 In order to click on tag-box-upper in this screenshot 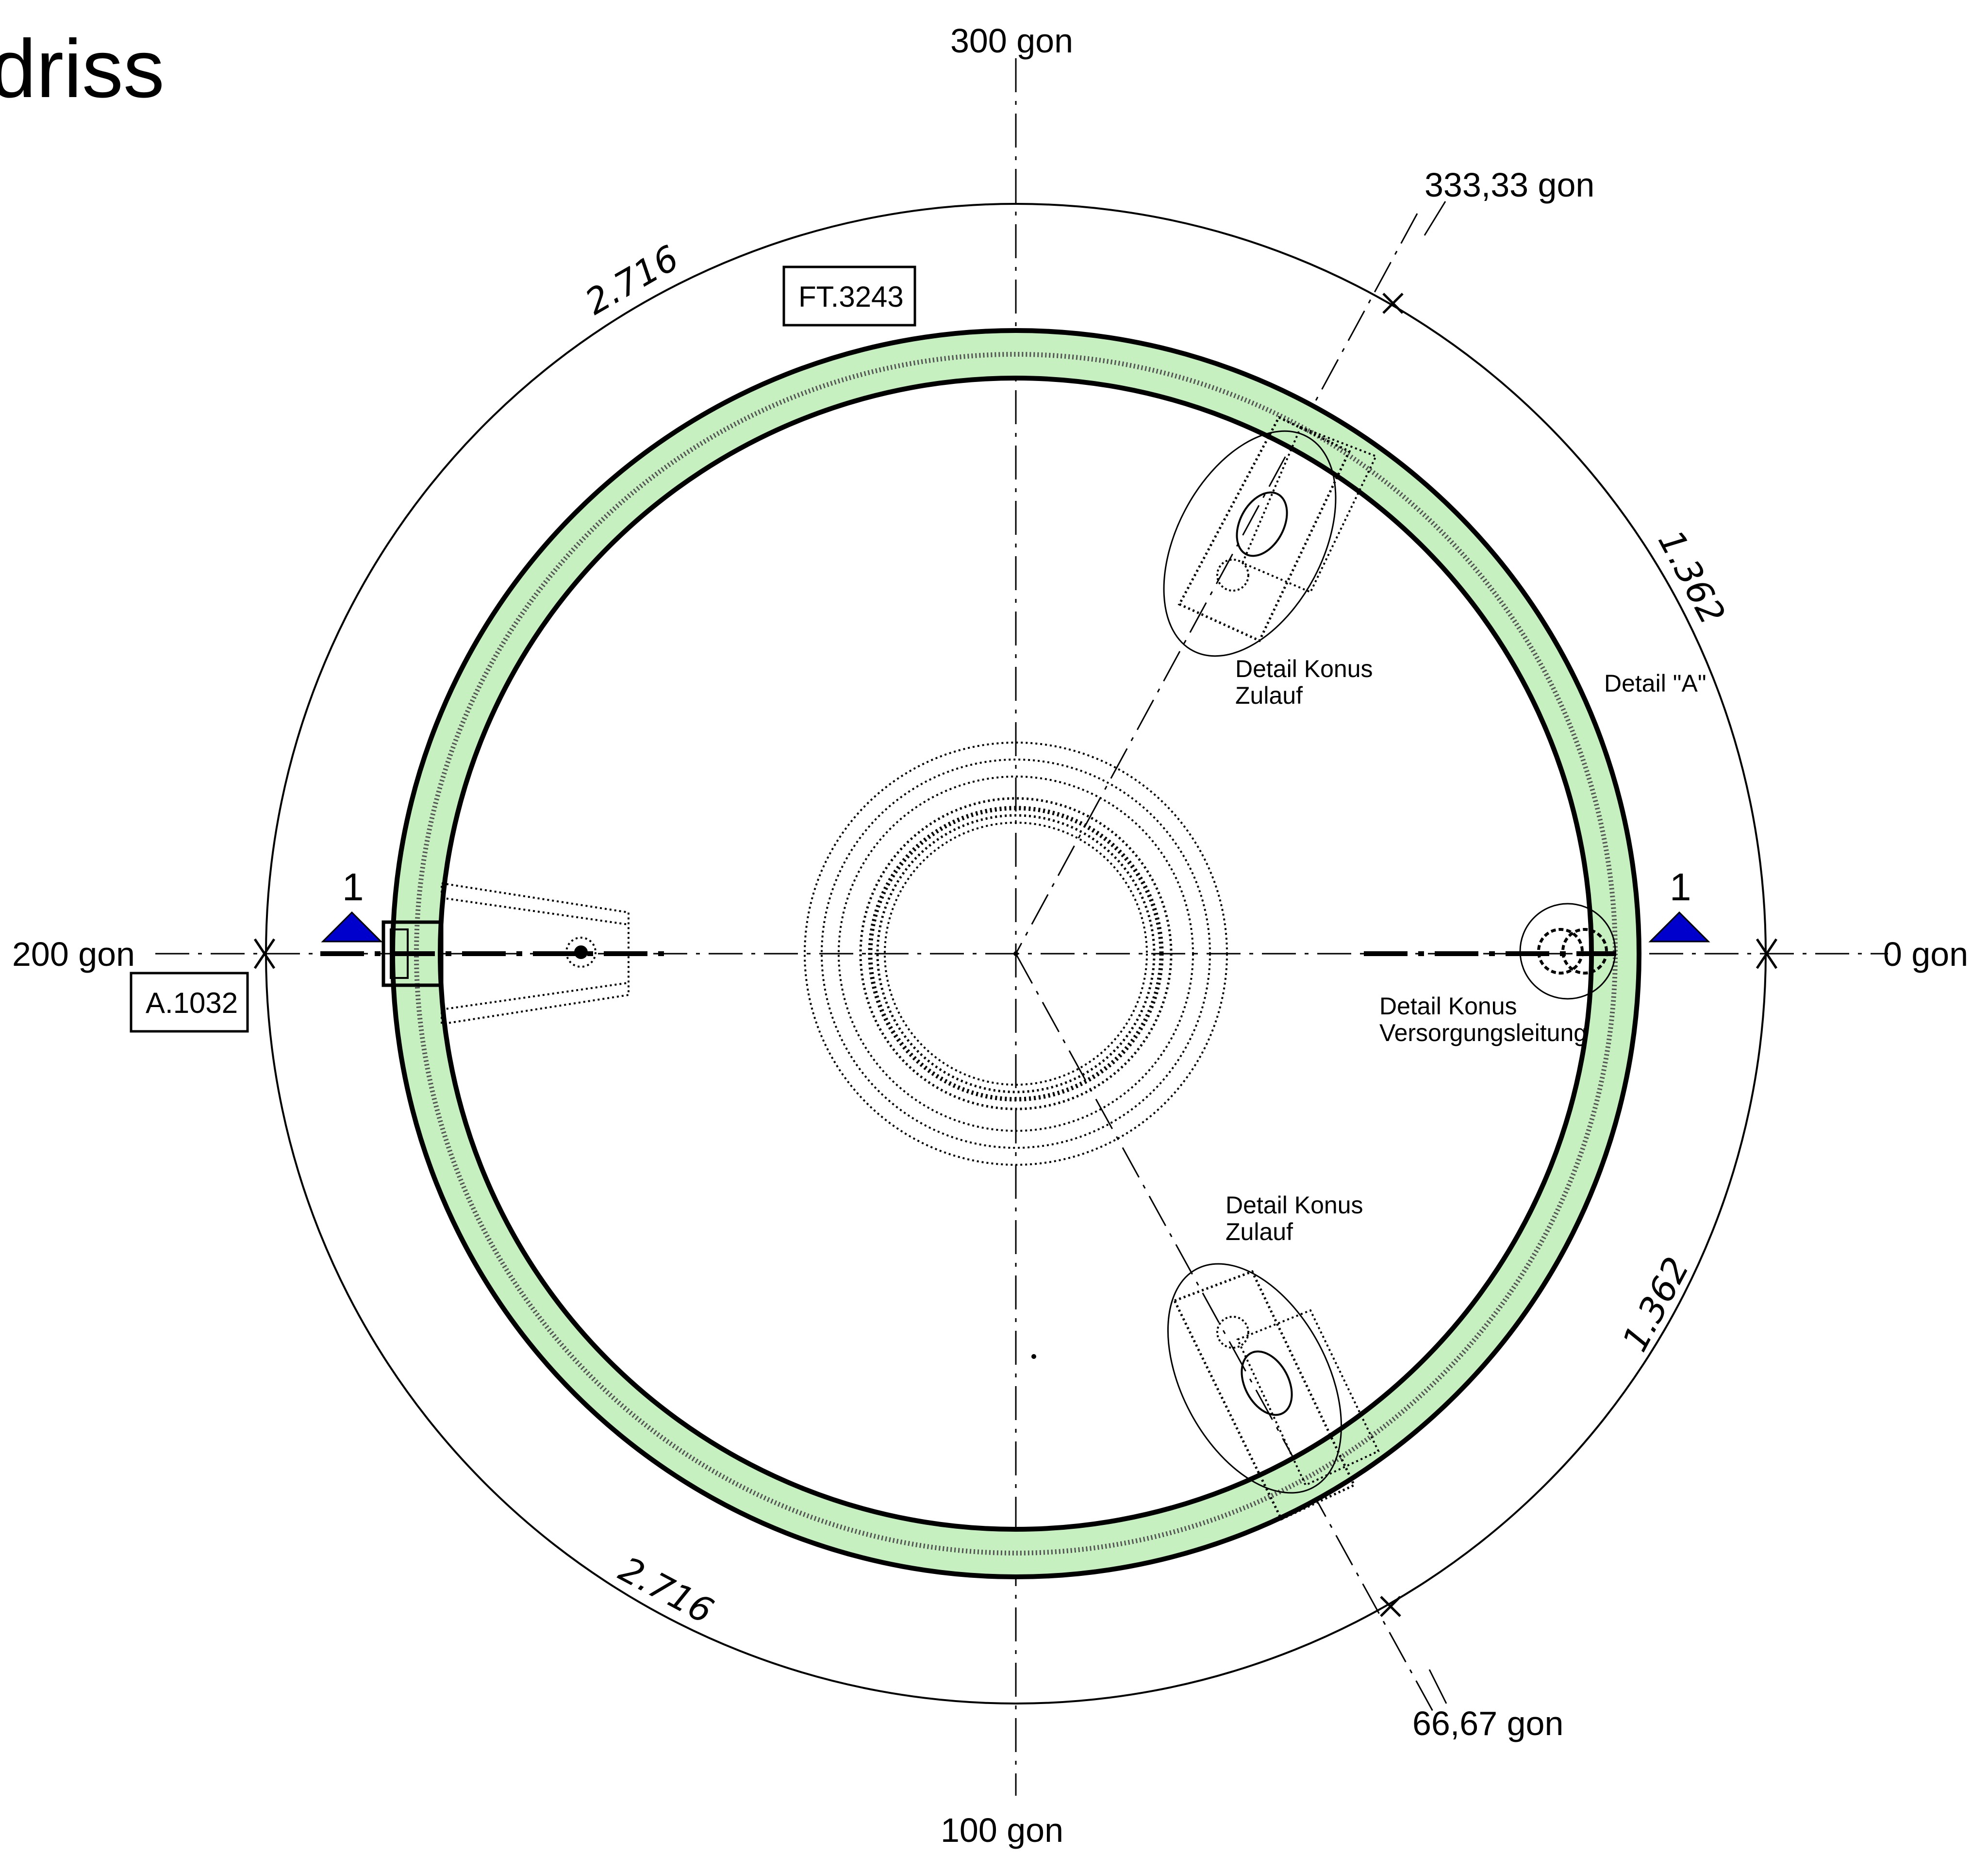, I will do `click(849, 296)`.